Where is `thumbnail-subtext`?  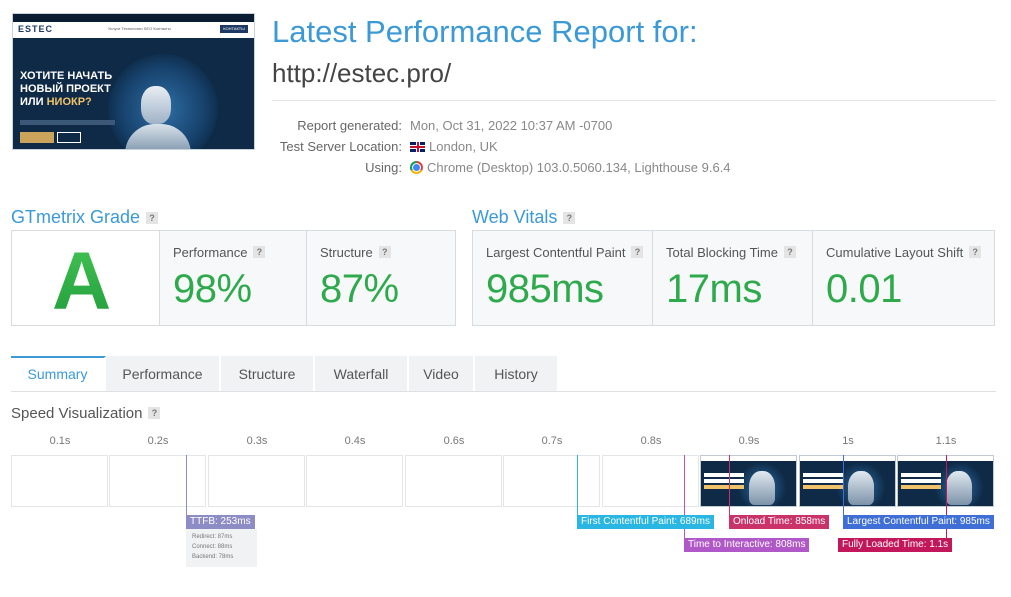 thumbnail-subtext is located at coordinates (67, 122).